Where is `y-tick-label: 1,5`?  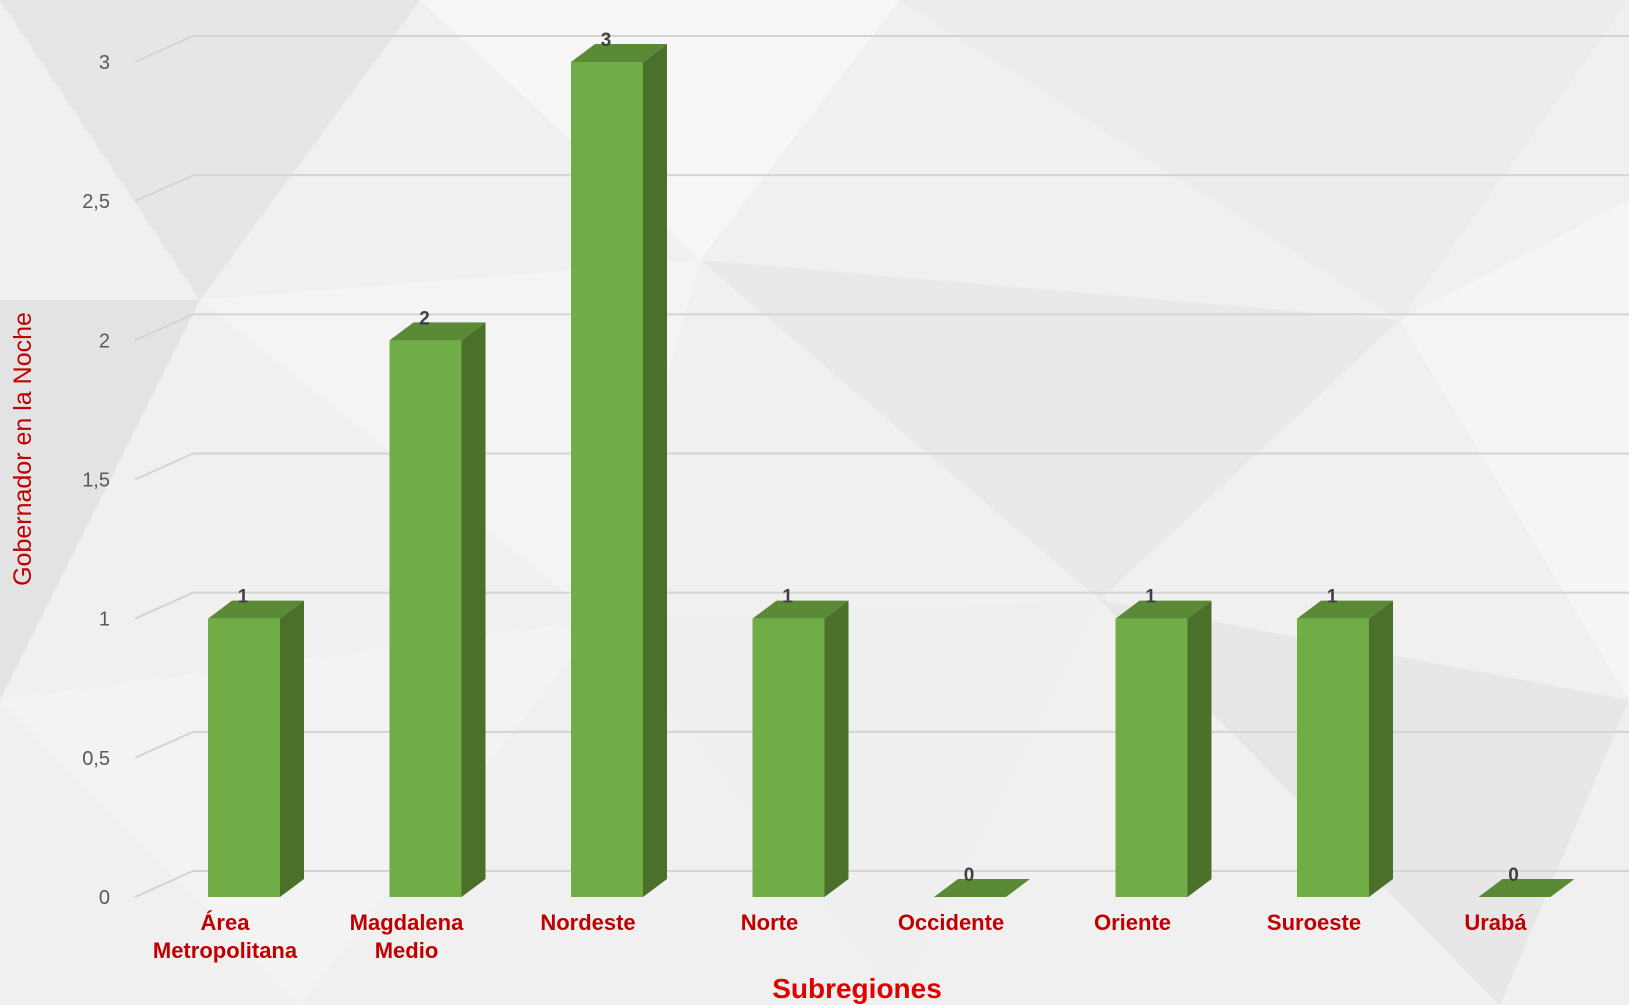 y-tick-label: 1,5 is located at coordinates (96, 481).